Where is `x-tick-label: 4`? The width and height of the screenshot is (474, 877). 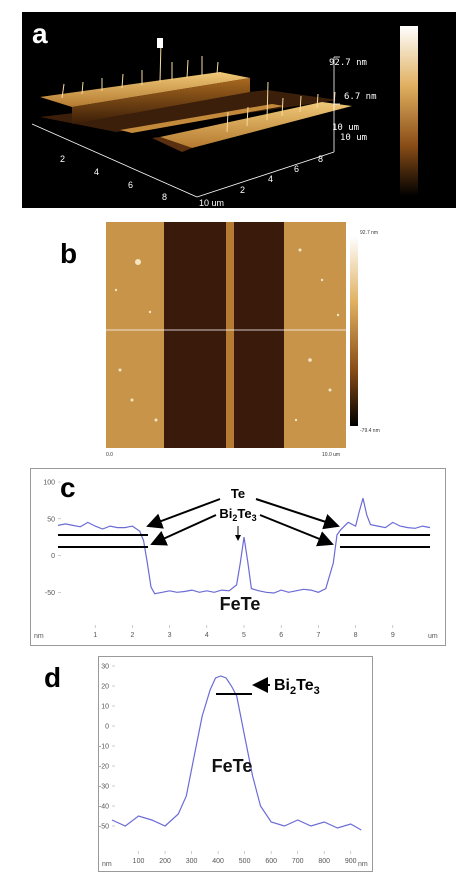
x-tick-label: 4 is located at coordinates (207, 635).